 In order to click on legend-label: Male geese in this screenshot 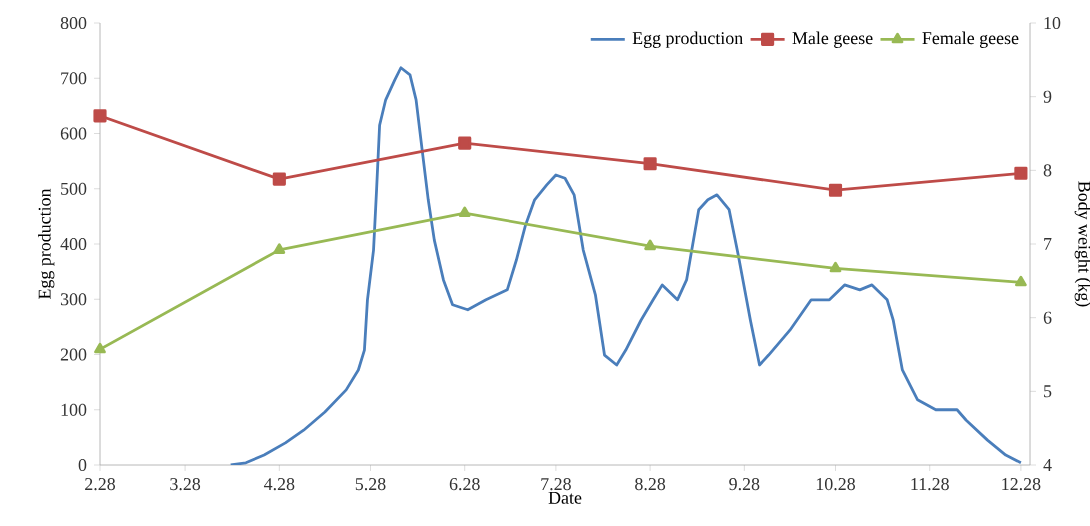, I will do `click(832, 39)`.